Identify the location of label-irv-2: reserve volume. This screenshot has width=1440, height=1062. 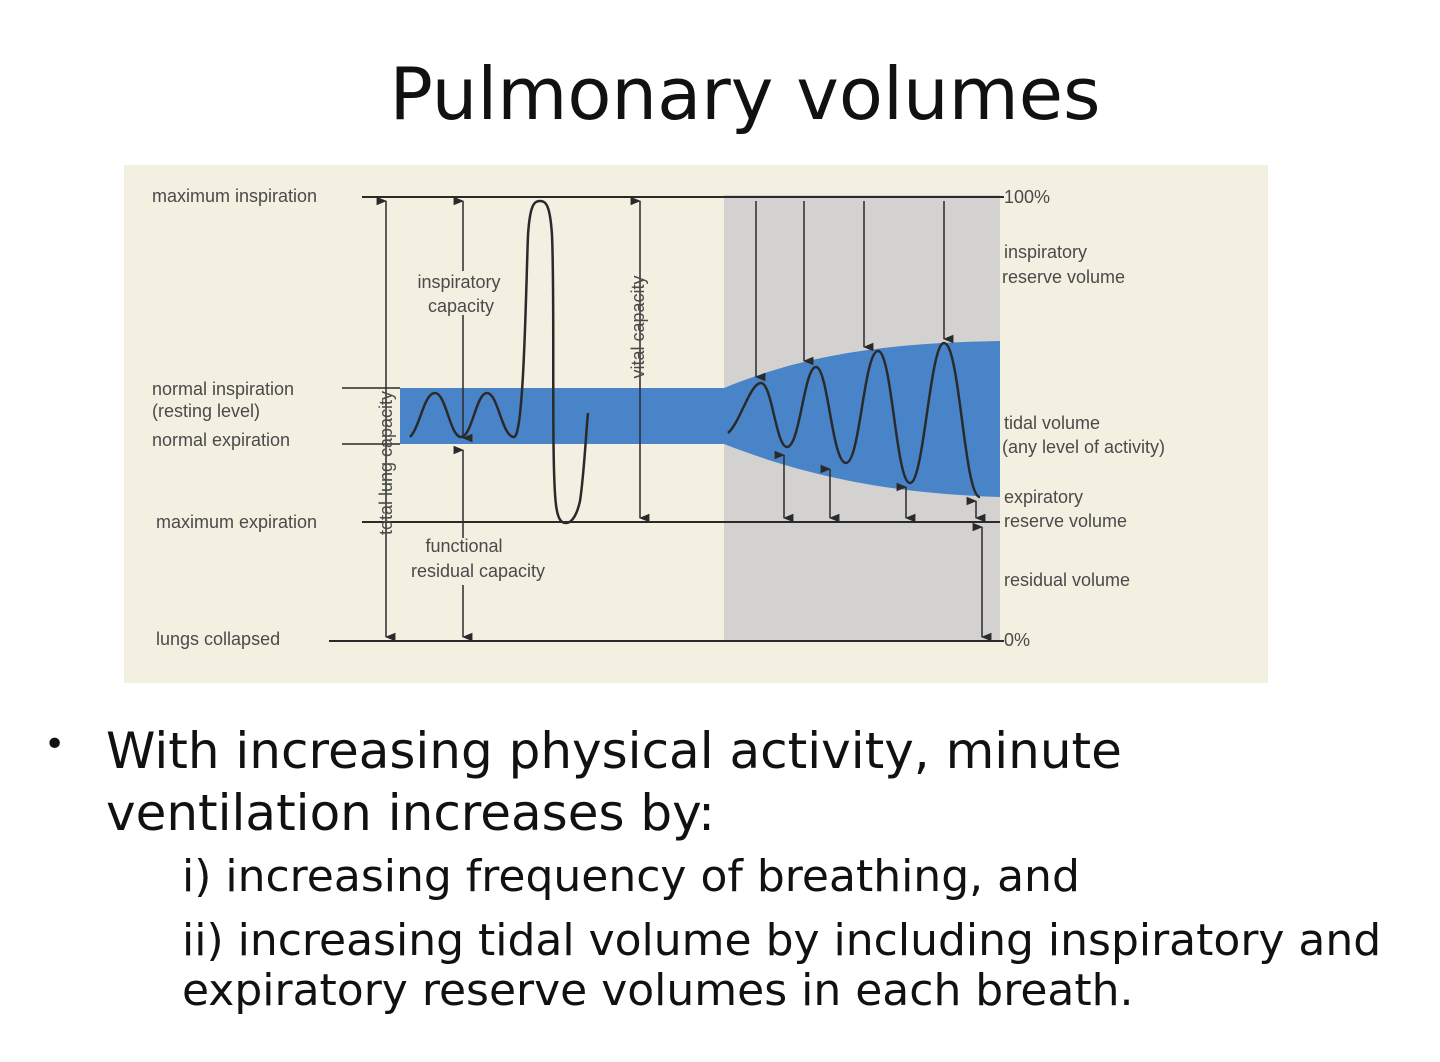
(1063, 277).